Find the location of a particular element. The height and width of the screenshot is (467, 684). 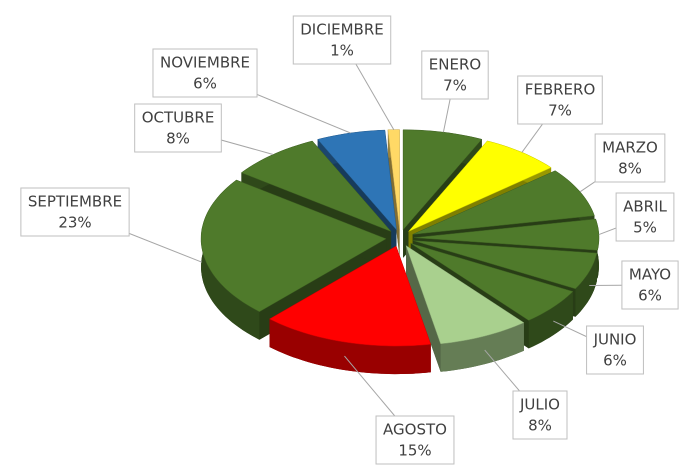

data-label: ENERO 7% is located at coordinates (455, 91).